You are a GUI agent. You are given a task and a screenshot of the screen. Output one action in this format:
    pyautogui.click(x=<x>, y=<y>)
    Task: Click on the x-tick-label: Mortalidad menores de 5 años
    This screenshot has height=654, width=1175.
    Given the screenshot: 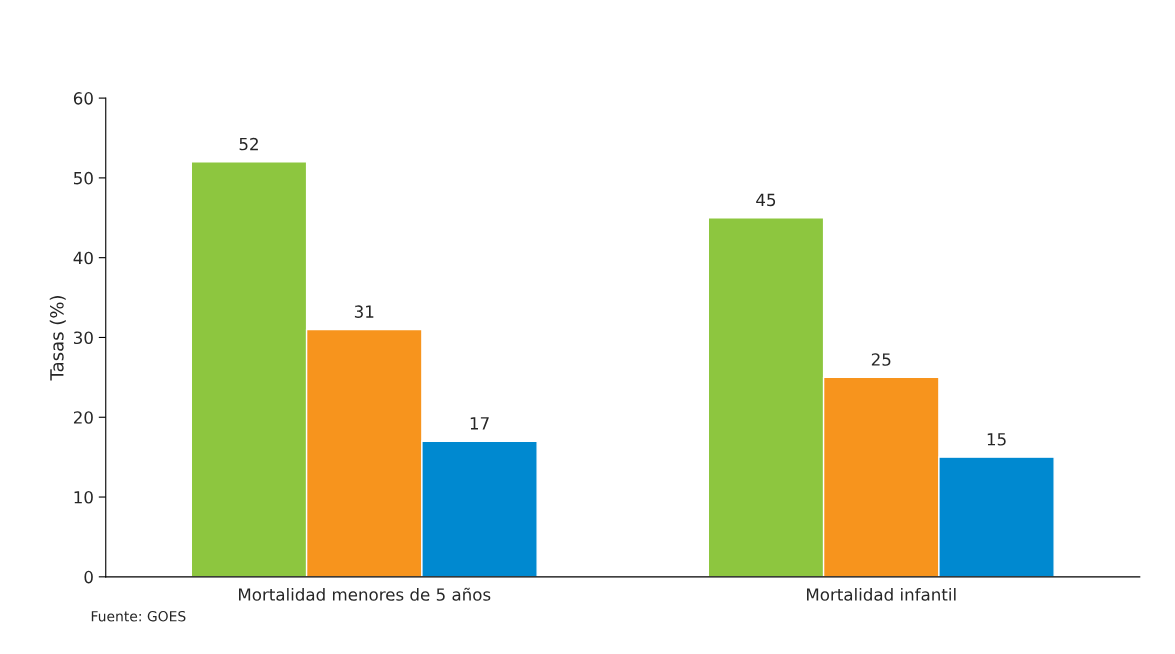 What is the action you would take?
    pyautogui.click(x=365, y=594)
    